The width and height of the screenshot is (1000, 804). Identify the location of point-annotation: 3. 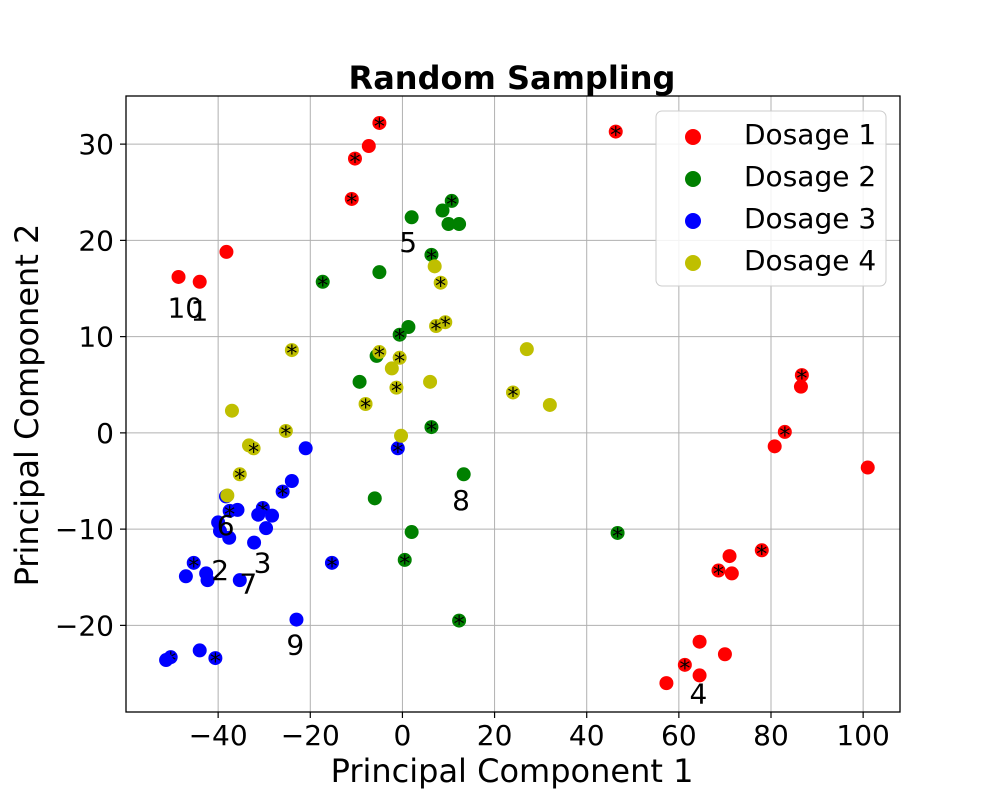
(263, 562).